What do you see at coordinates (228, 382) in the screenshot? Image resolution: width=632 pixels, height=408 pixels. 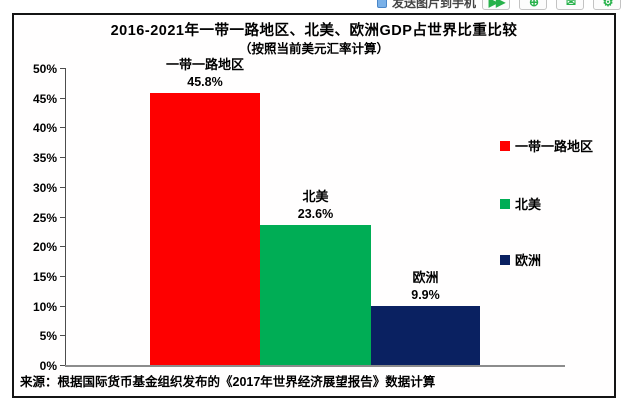 I see `source-note: 来源：根据国际货币基金组织发布的《2017年世界经济展望报告》数据计算` at bounding box center [228, 382].